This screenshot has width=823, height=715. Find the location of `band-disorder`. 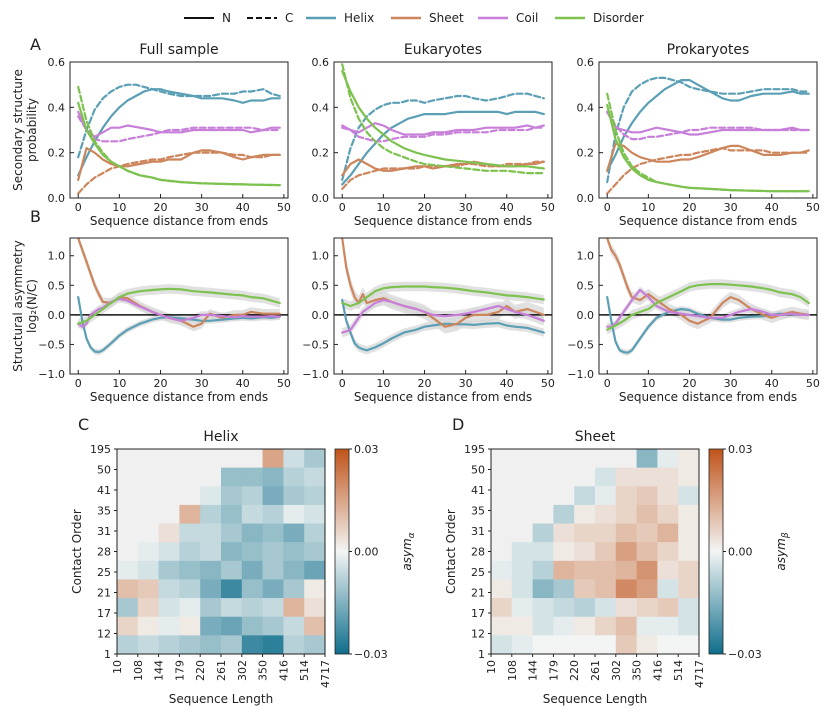

band-disorder is located at coordinates (443, 296).